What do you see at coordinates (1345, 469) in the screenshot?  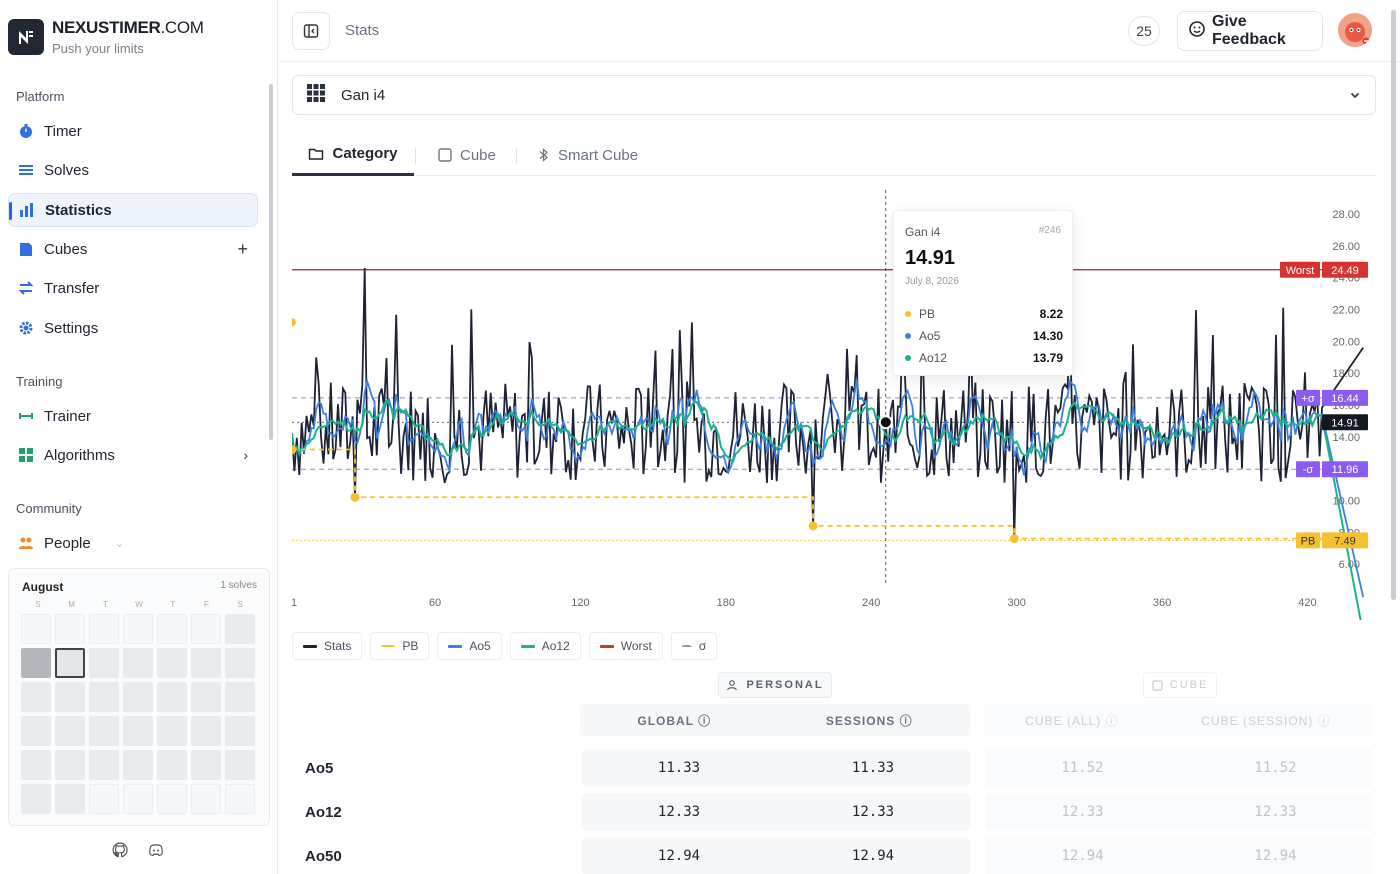 I see `minus-sigma-badge-value-bg` at bounding box center [1345, 469].